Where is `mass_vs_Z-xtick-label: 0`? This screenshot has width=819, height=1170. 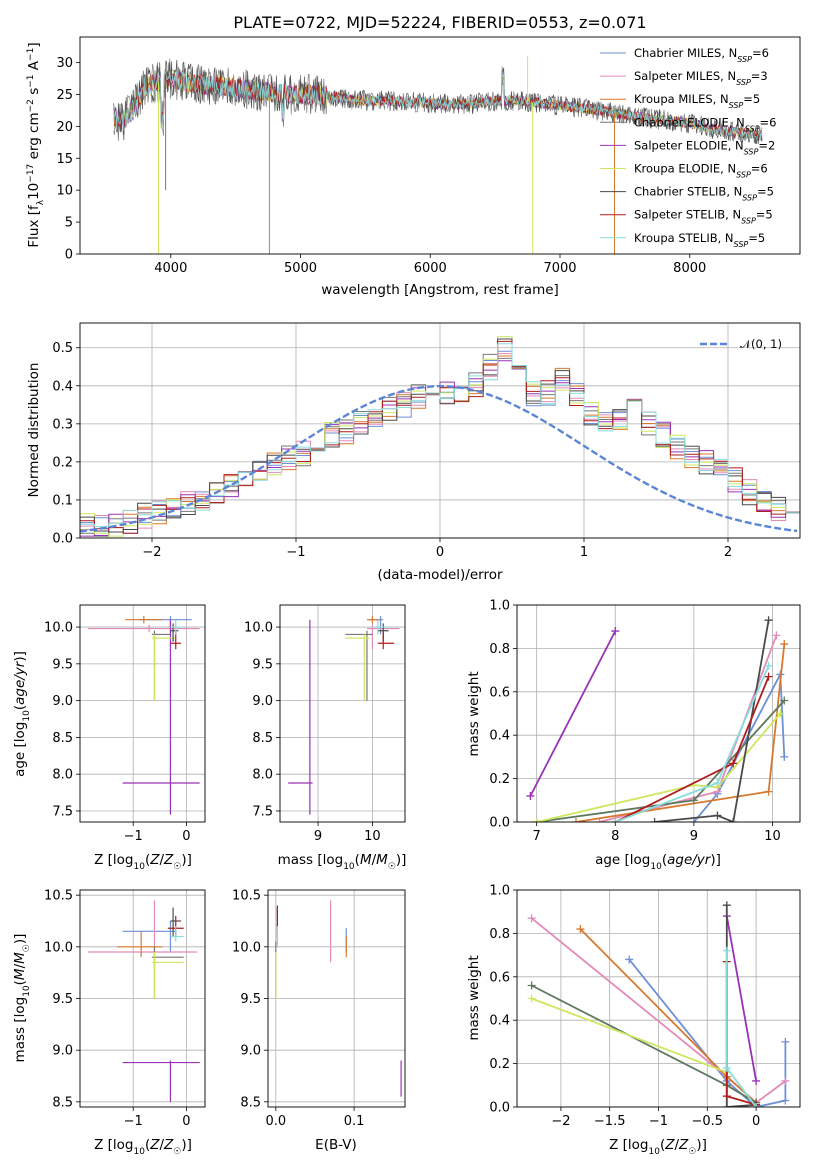
mass_vs_Z-xtick-label: 0 is located at coordinates (186, 1121).